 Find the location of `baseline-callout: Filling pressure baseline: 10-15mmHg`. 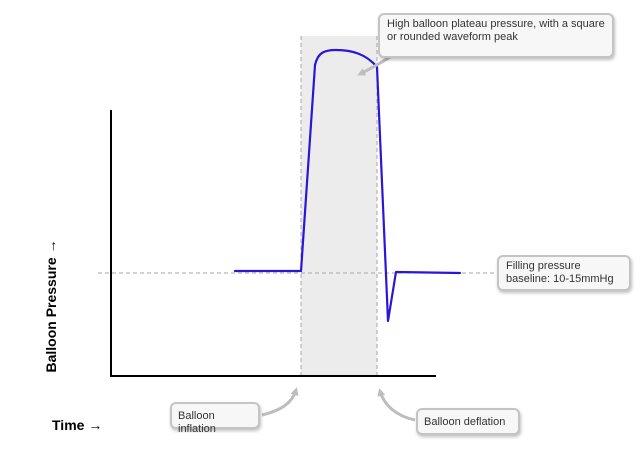

baseline-callout: Filling pressure baseline: 10-15mmHg is located at coordinates (564, 273).